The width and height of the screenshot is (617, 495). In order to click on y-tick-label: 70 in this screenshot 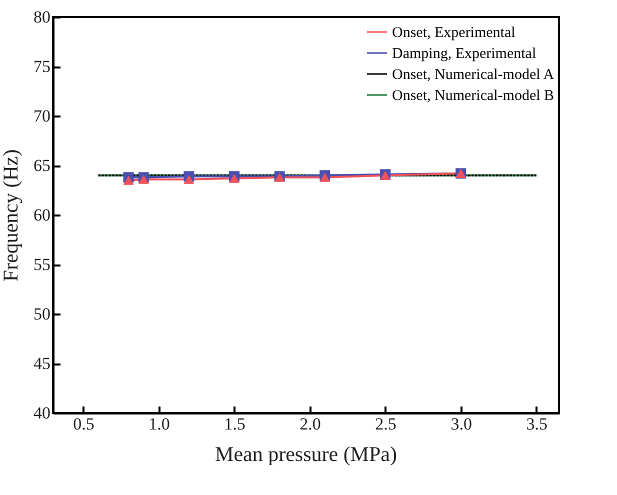, I will do `click(42, 116)`.